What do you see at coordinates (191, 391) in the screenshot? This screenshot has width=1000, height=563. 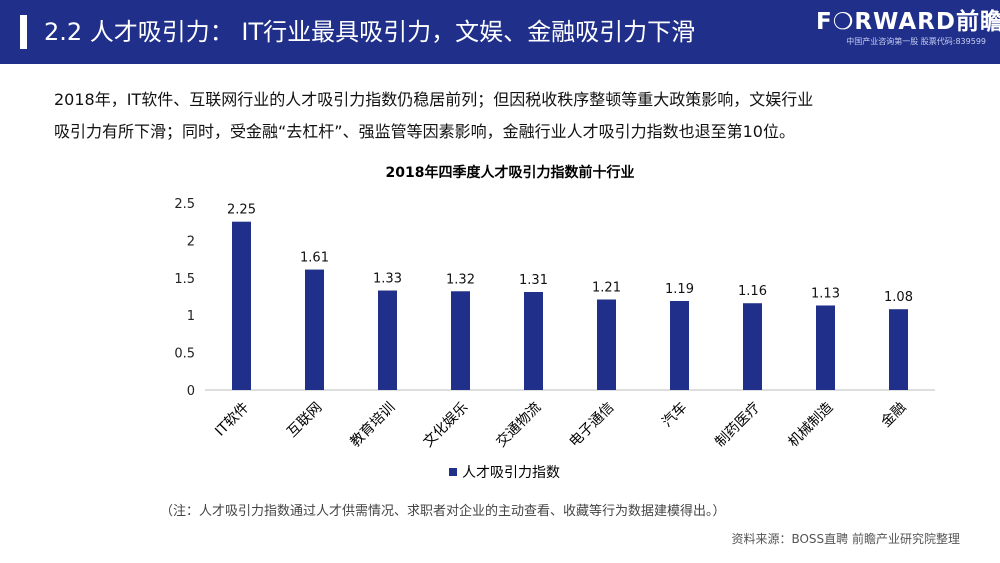 I see `y-tick-label: 0` at bounding box center [191, 391].